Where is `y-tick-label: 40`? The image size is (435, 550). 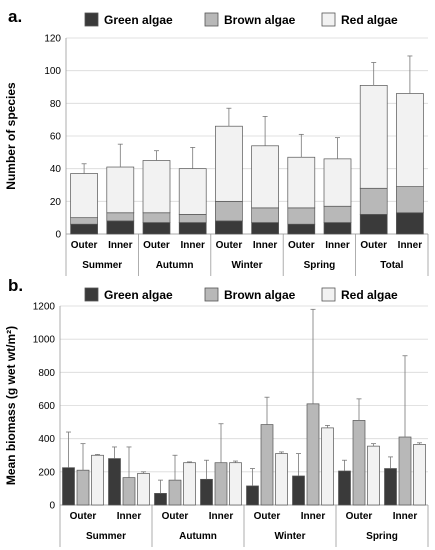 y-tick-label: 40 is located at coordinates (56, 169).